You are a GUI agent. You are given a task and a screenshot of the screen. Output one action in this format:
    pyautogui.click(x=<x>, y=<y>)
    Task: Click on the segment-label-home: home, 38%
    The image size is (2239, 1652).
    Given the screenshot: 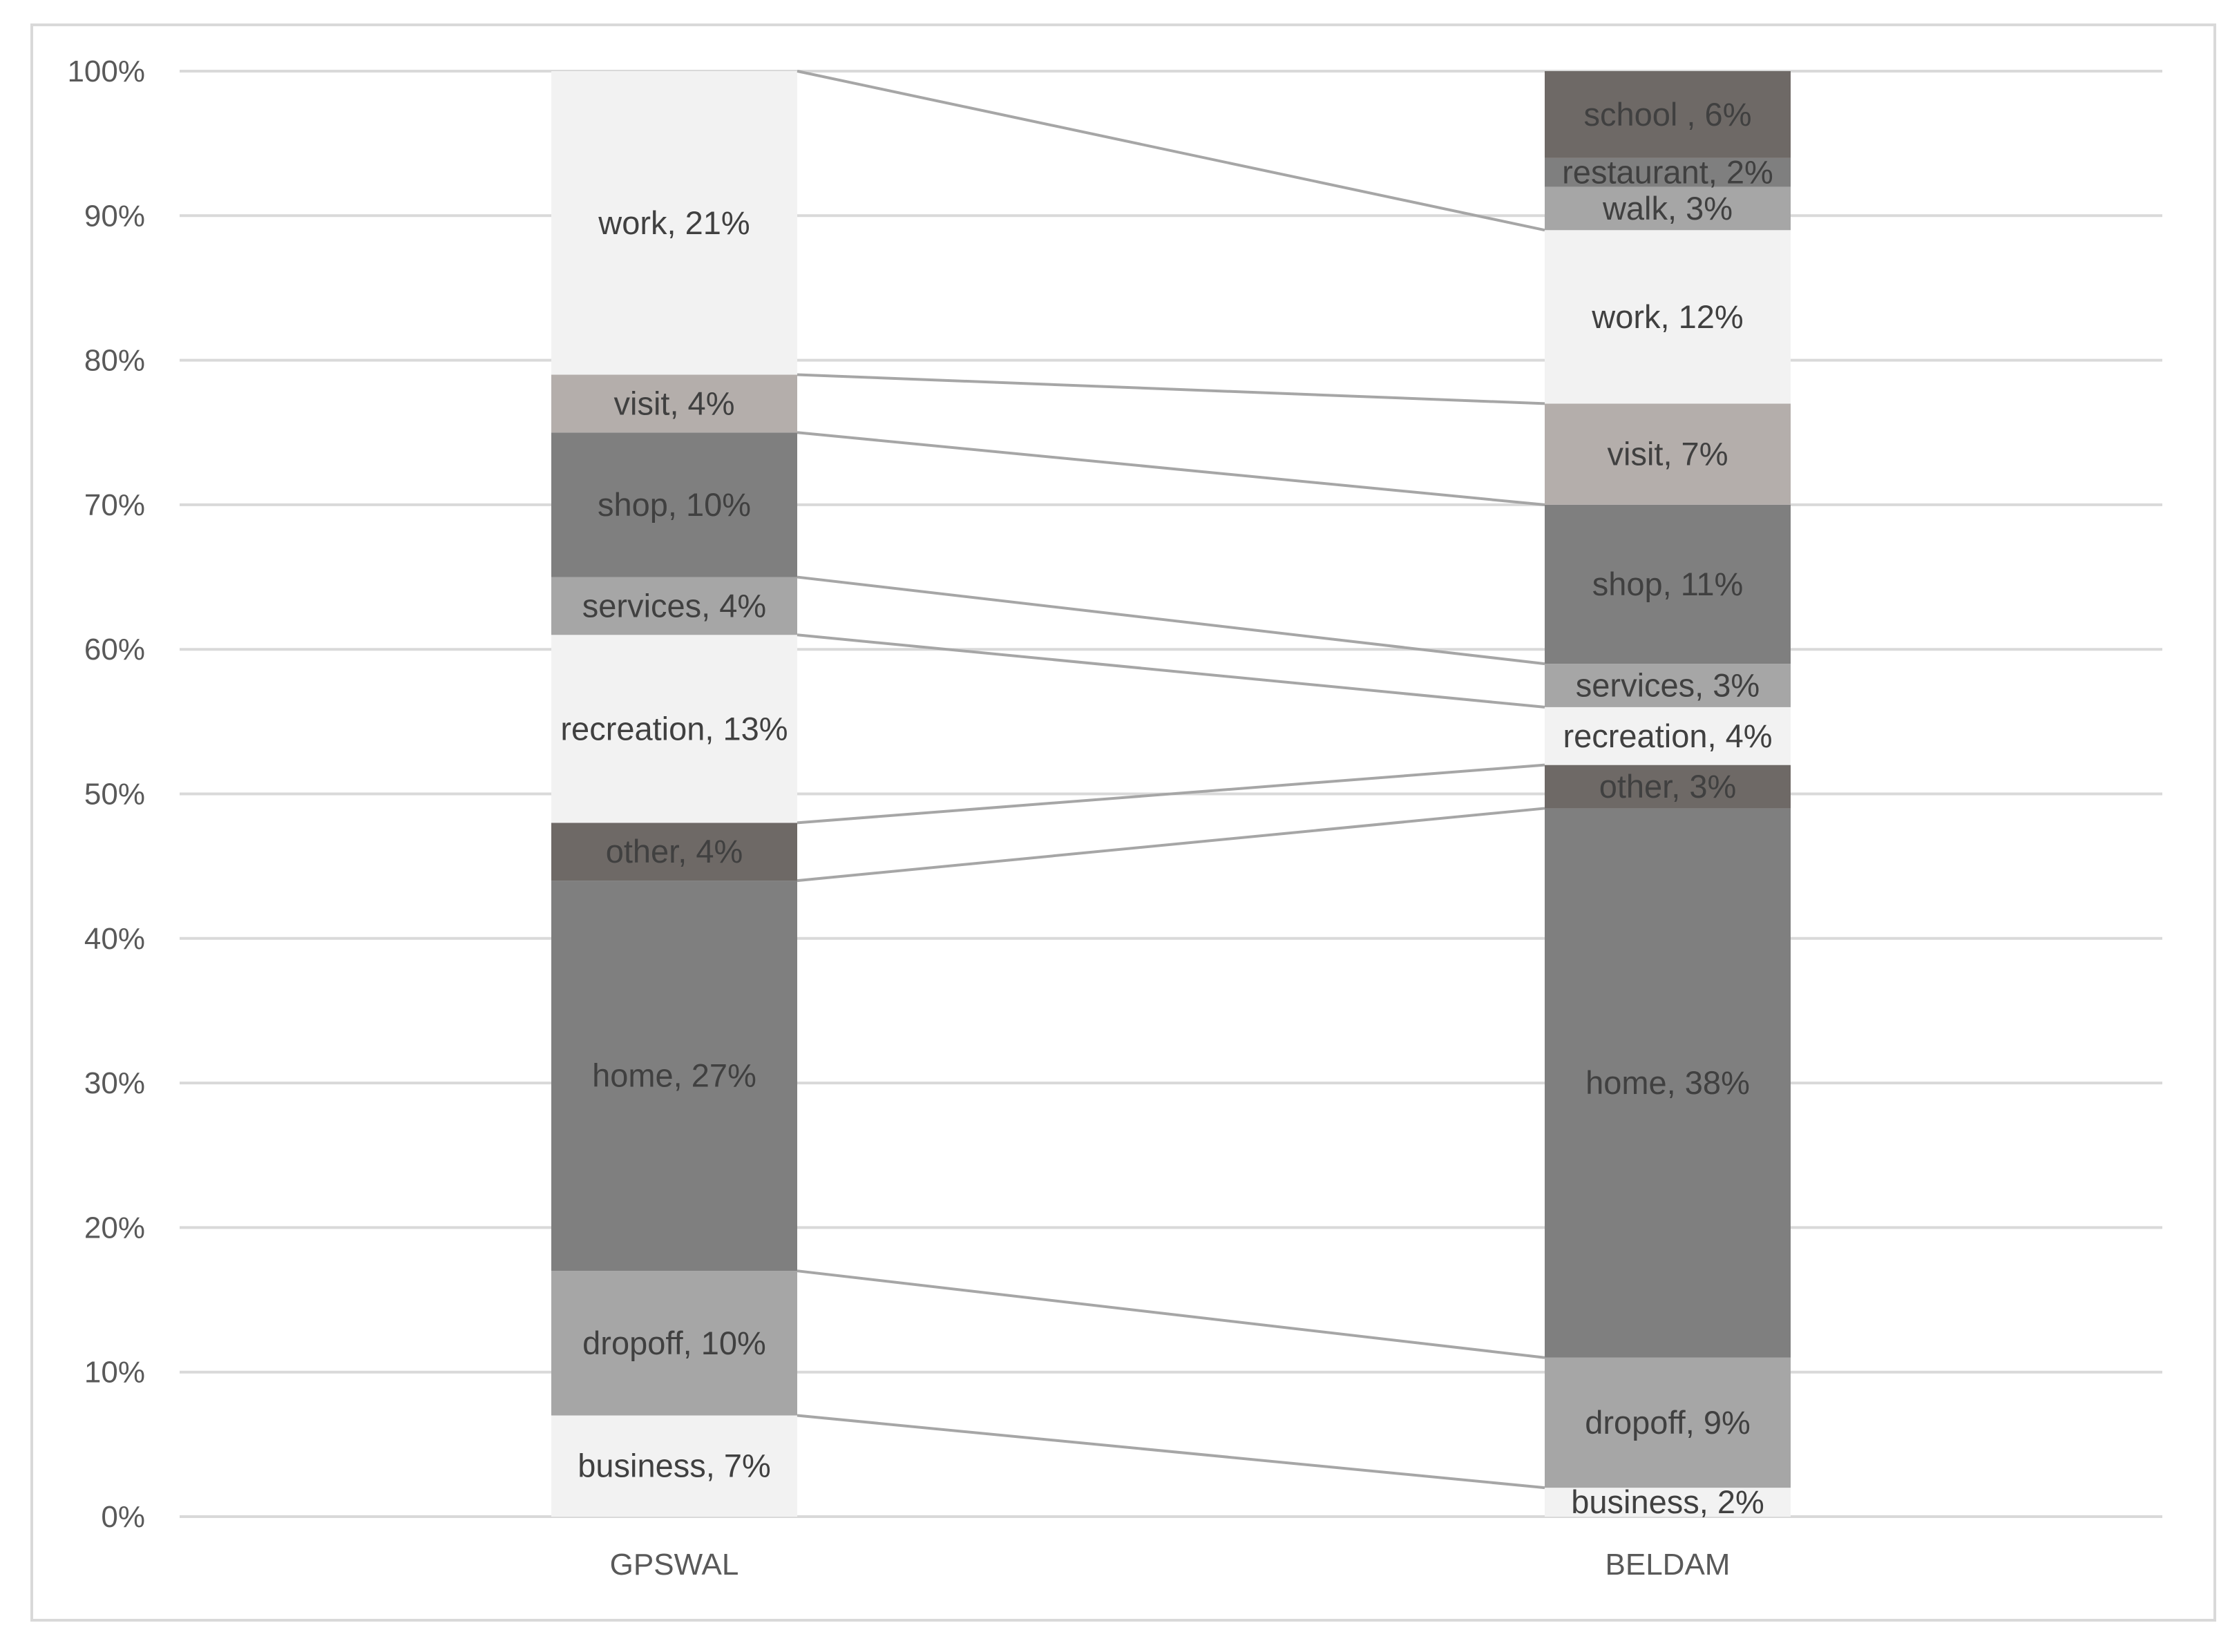 What is the action you would take?
    pyautogui.click(x=1667, y=1082)
    